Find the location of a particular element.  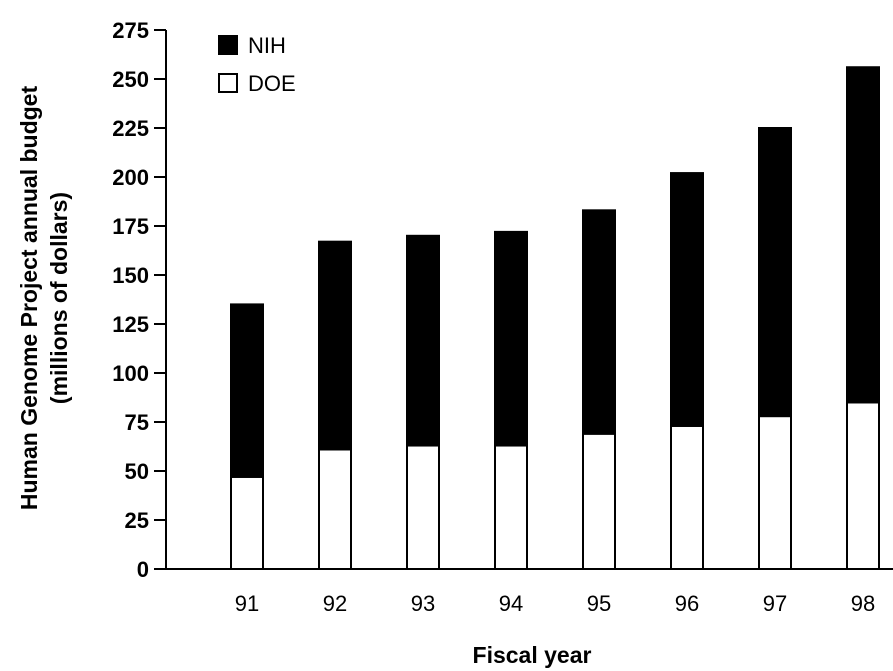

x-category-label: 95 is located at coordinates (599, 603).